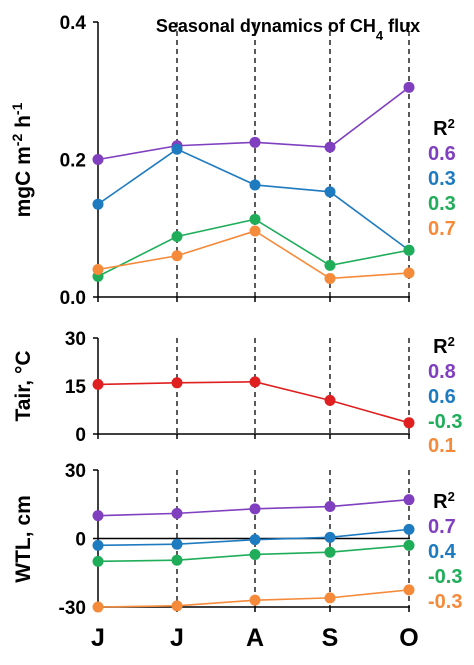 The height and width of the screenshot is (665, 474). What do you see at coordinates (72, 608) in the screenshot?
I see `y-tick-label: -30` at bounding box center [72, 608].